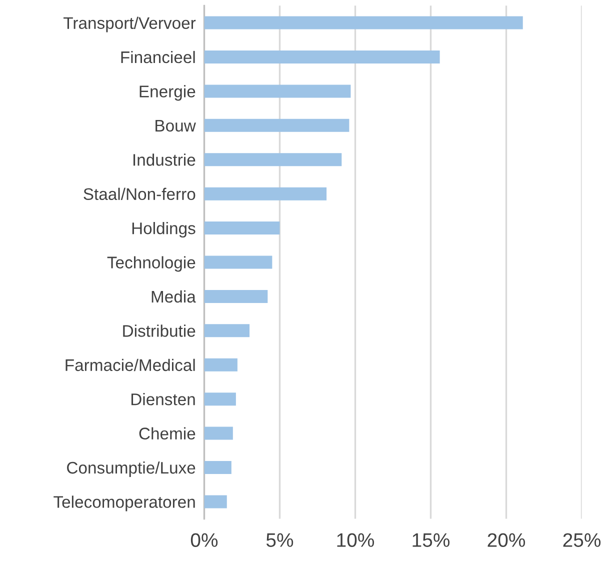  I want to click on x-tick-label: 25%, so click(582, 540).